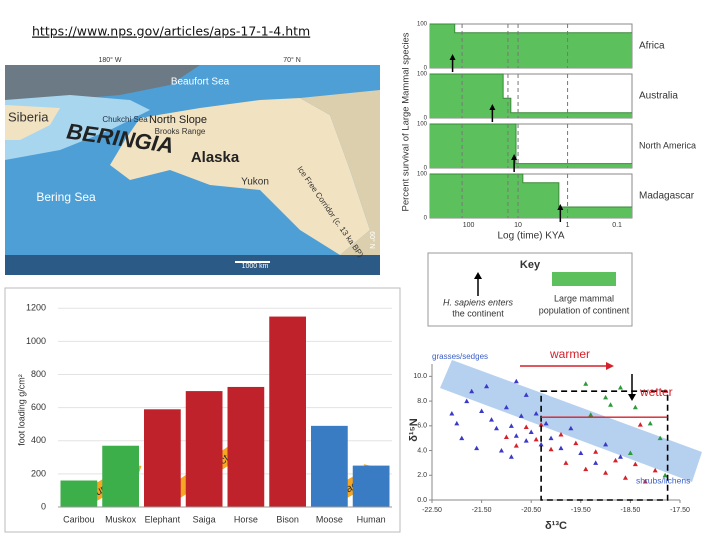 The height and width of the screenshot is (540, 720). Describe the element at coordinates (422, 450) in the screenshot. I see `y-tick-label: 4.0` at that location.